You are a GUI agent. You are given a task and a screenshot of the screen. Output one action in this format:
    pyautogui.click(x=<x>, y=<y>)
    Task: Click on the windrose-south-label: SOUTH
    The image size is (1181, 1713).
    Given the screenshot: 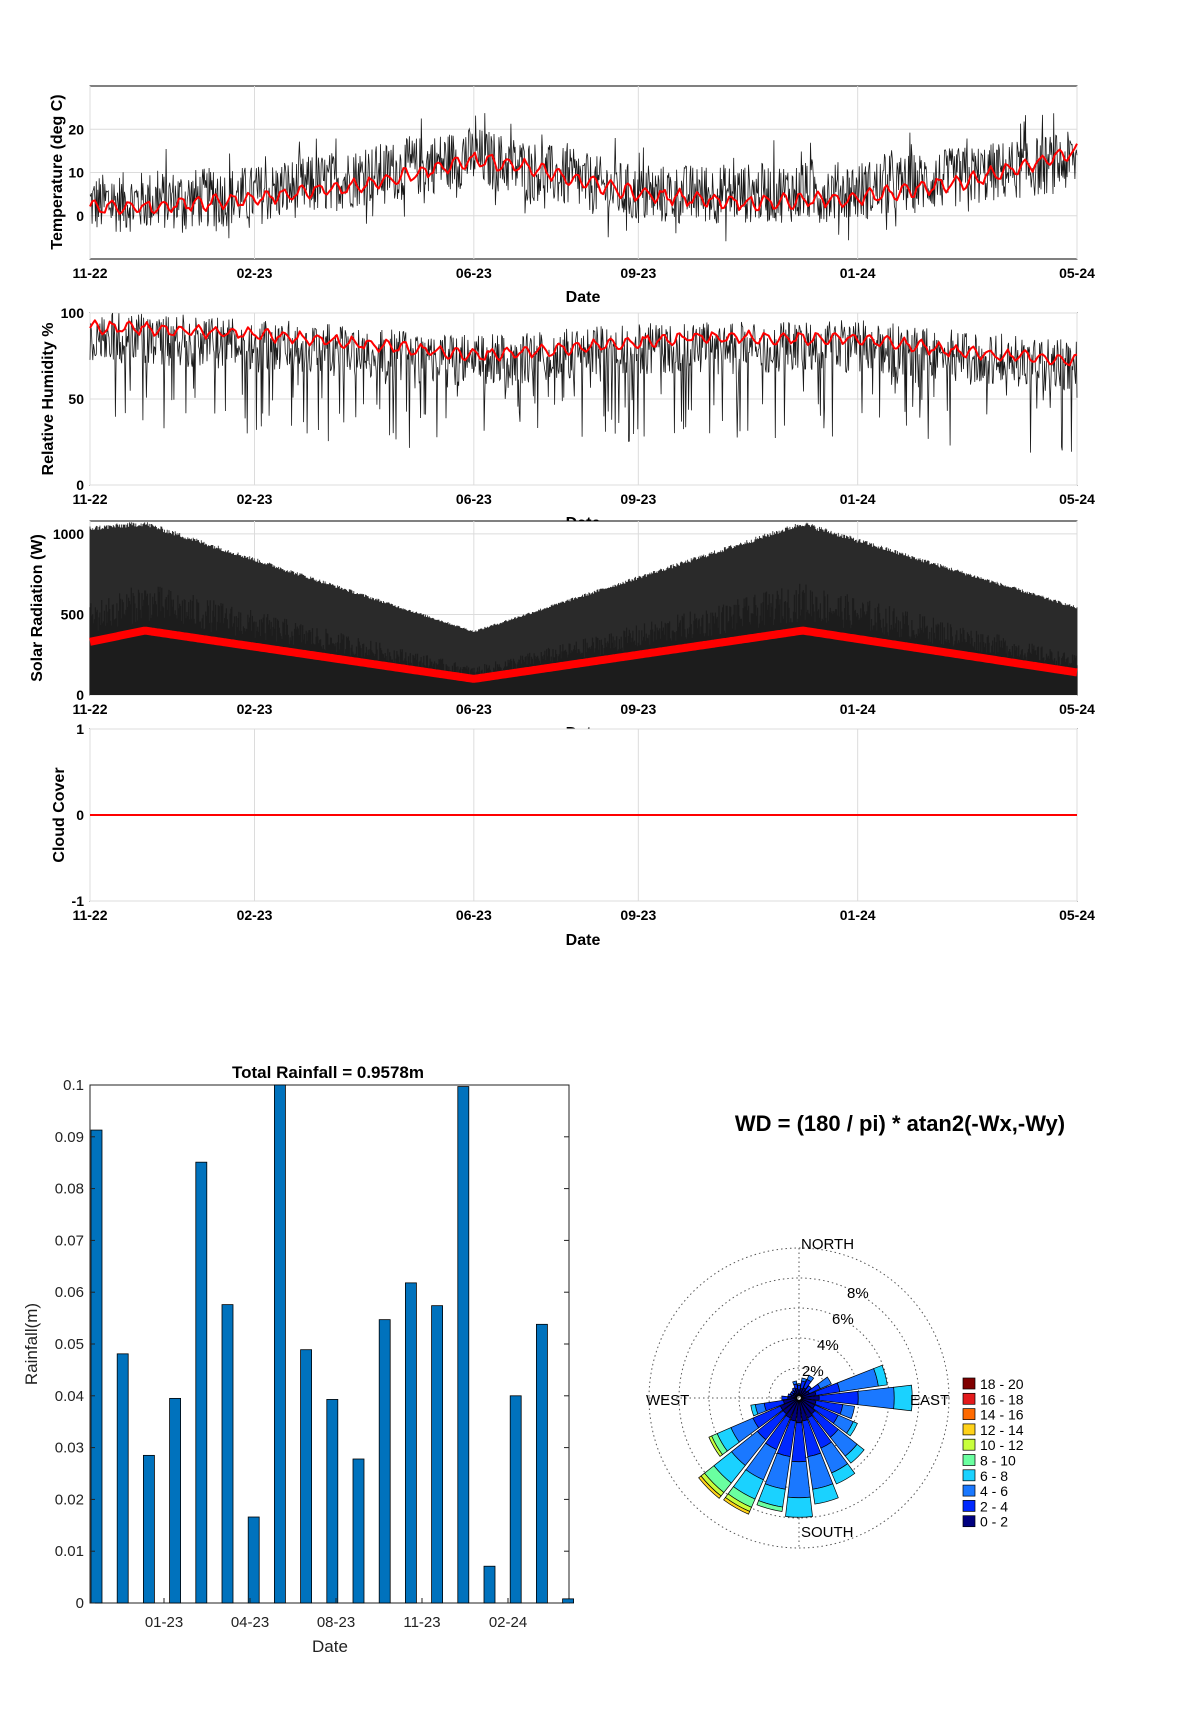 What is the action you would take?
    pyautogui.click(x=827, y=1532)
    